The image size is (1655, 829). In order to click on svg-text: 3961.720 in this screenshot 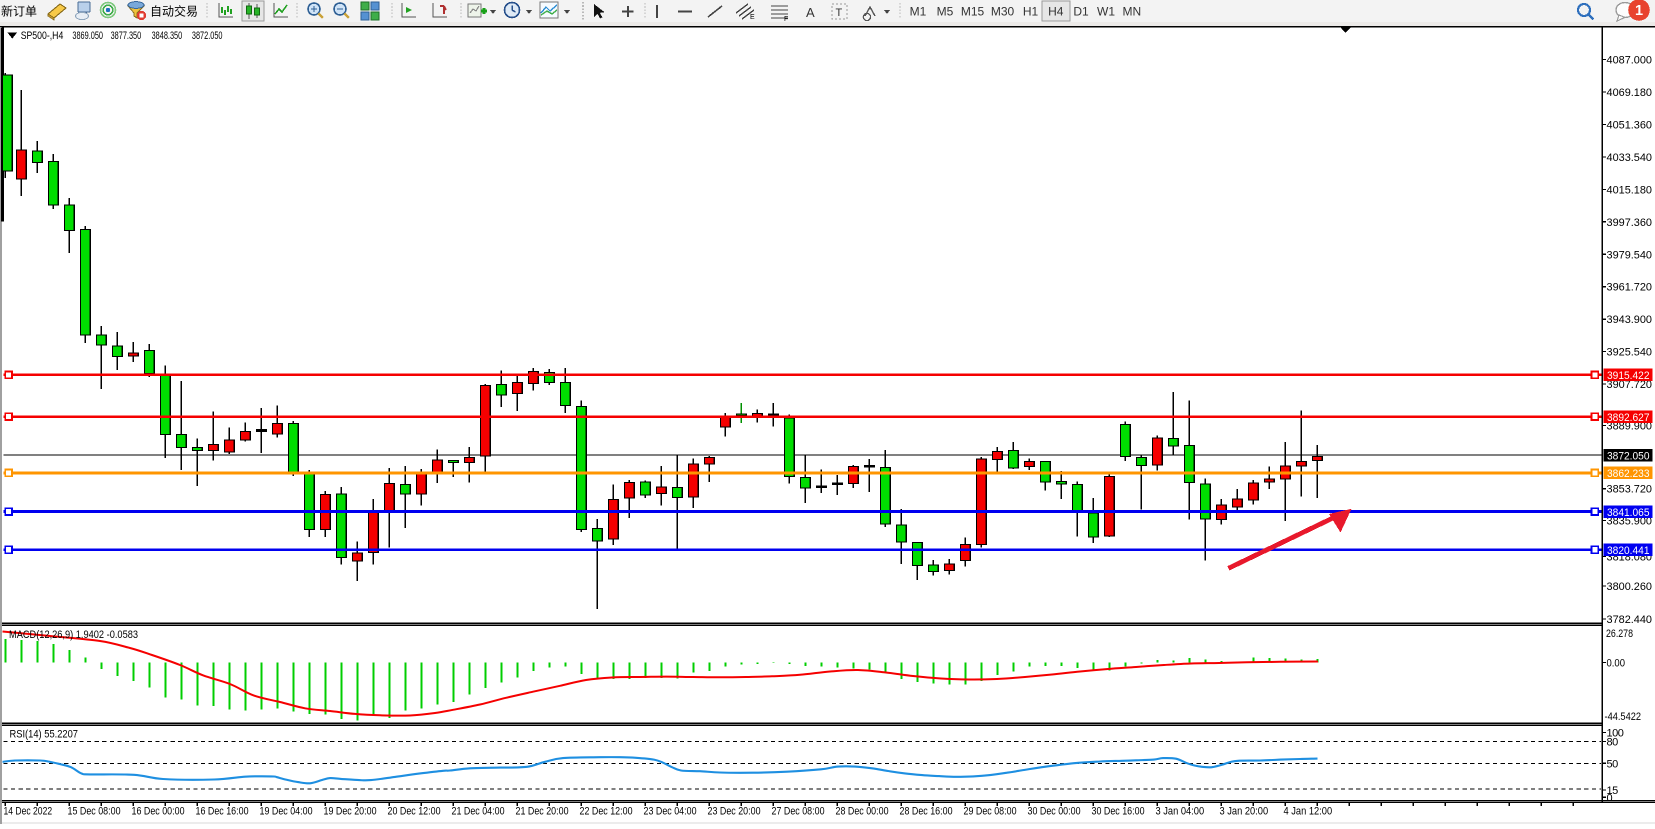, I will do `click(1630, 288)`.